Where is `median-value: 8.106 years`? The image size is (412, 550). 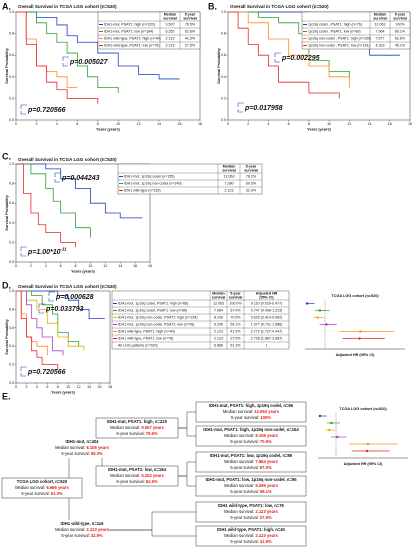 median-value: 8.106 years is located at coordinates (266, 435).